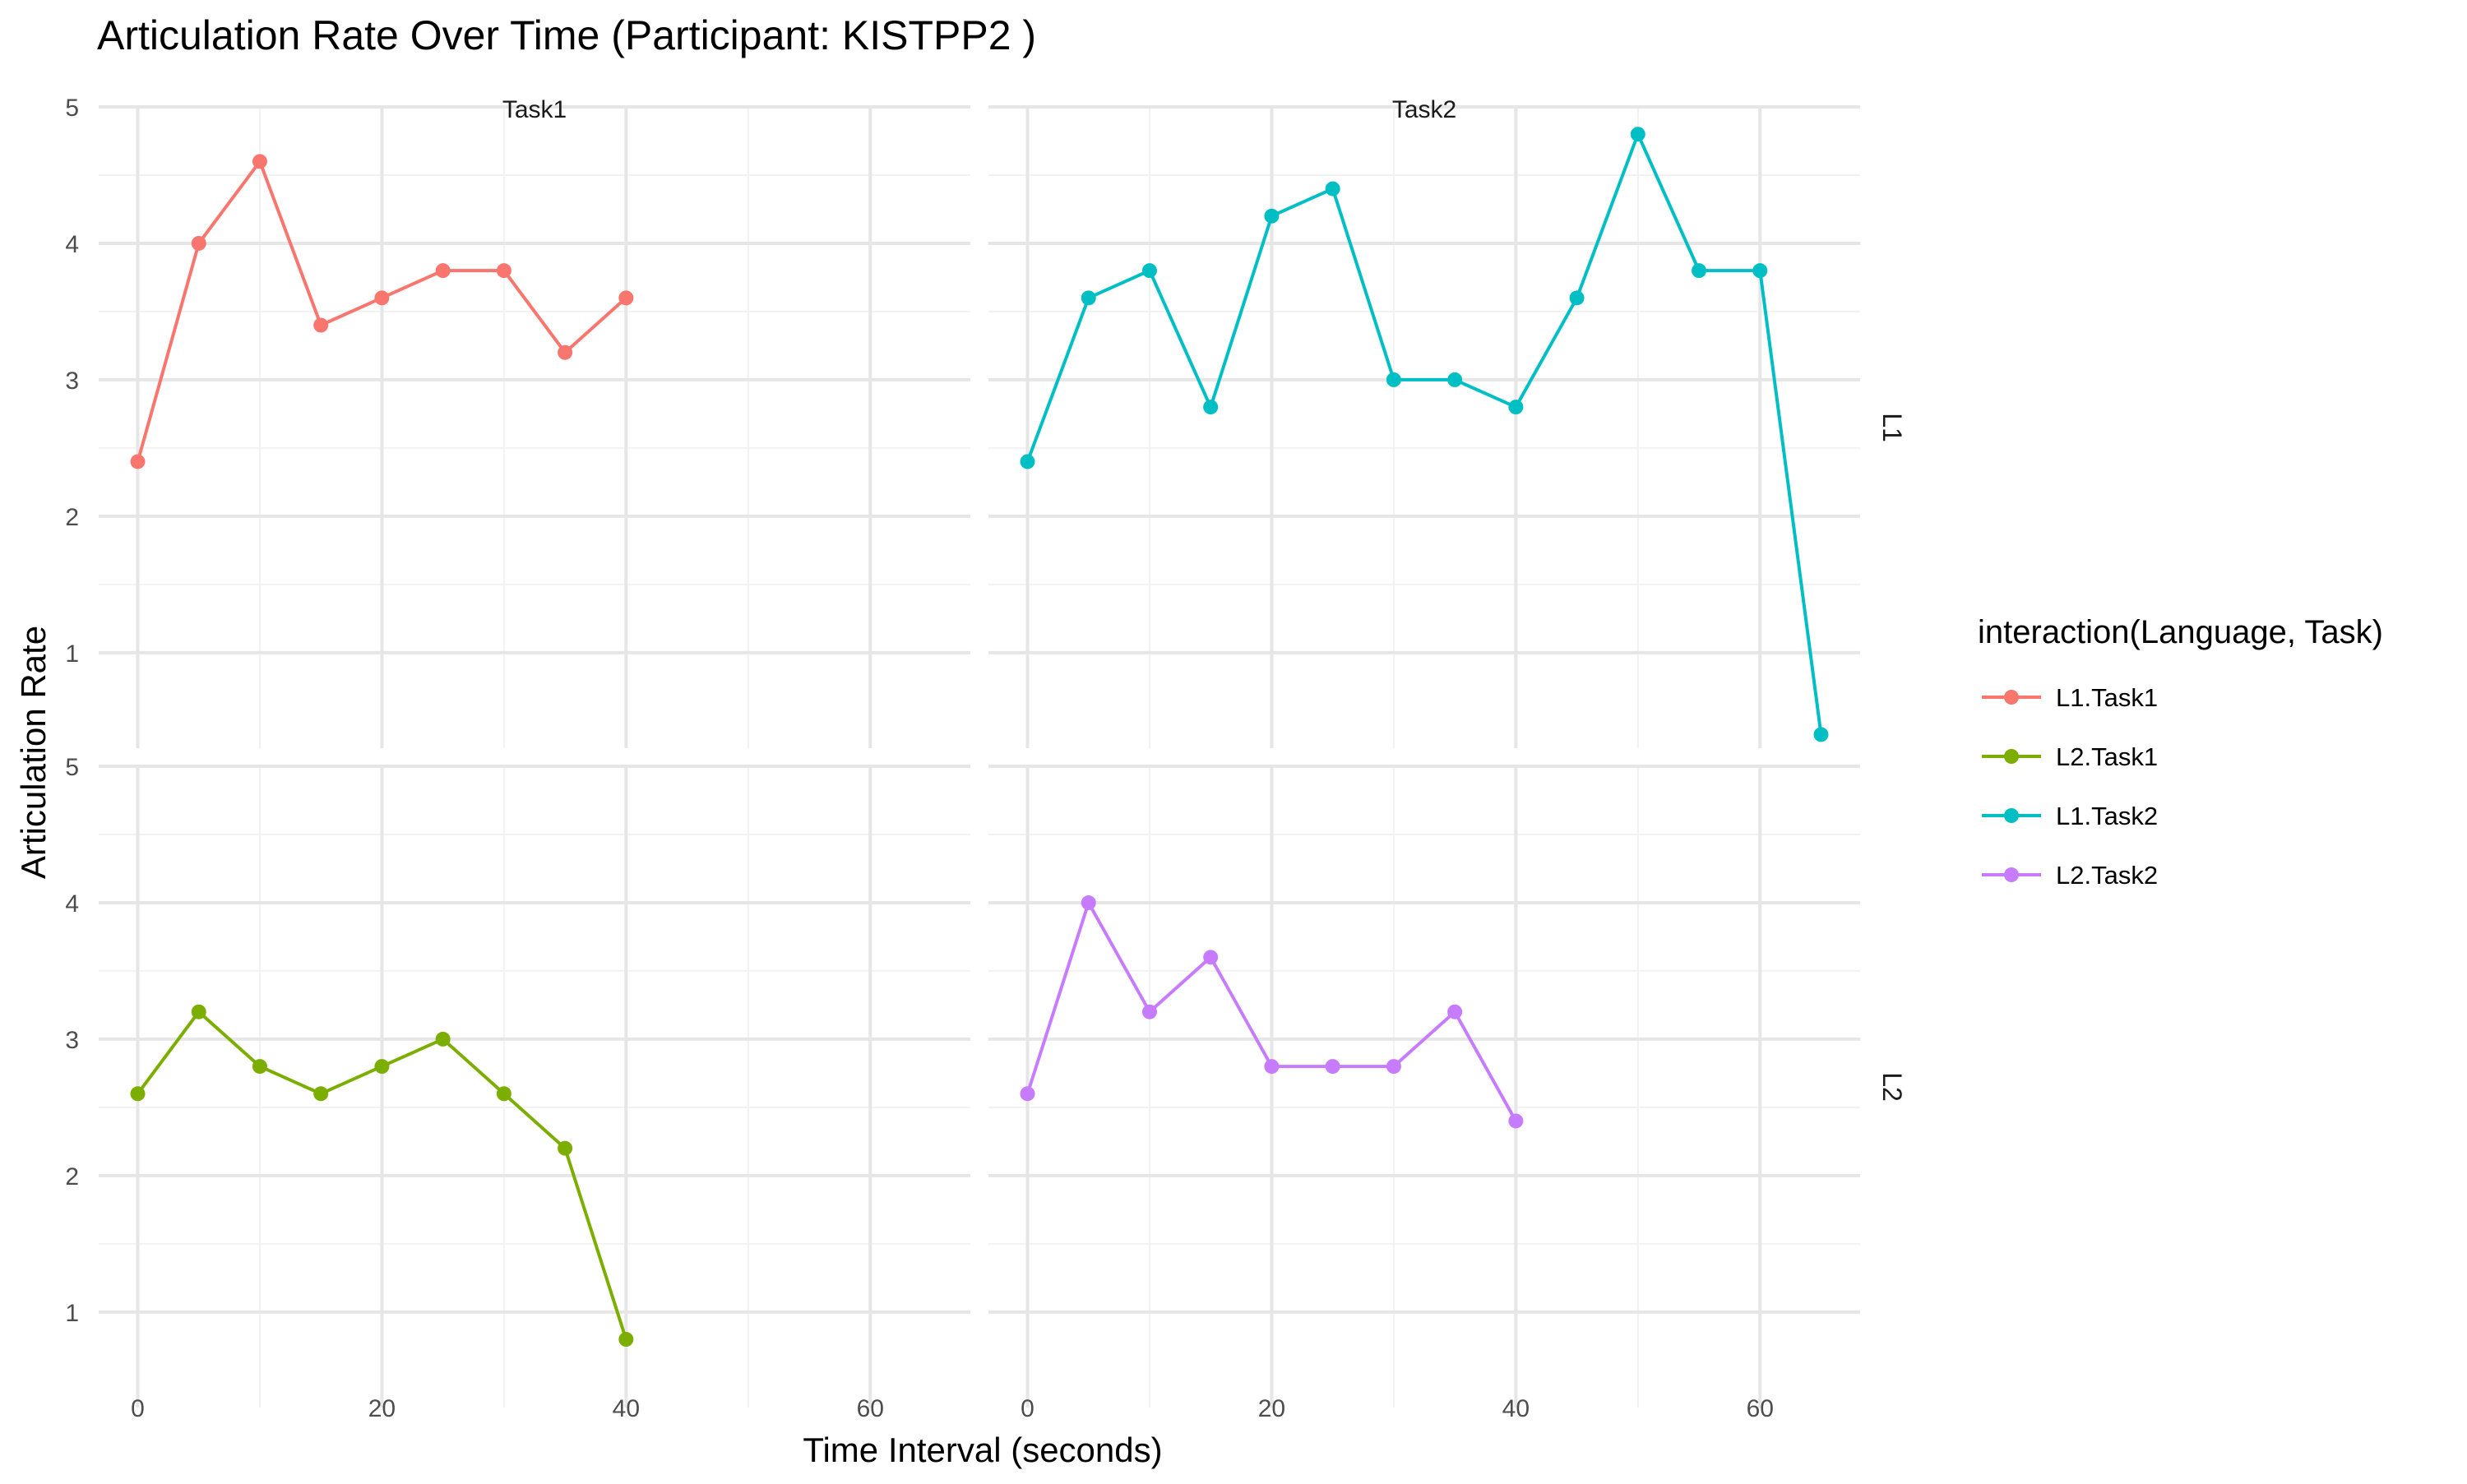  I want to click on legend-title: interaction(Language, Task), so click(2181, 632).